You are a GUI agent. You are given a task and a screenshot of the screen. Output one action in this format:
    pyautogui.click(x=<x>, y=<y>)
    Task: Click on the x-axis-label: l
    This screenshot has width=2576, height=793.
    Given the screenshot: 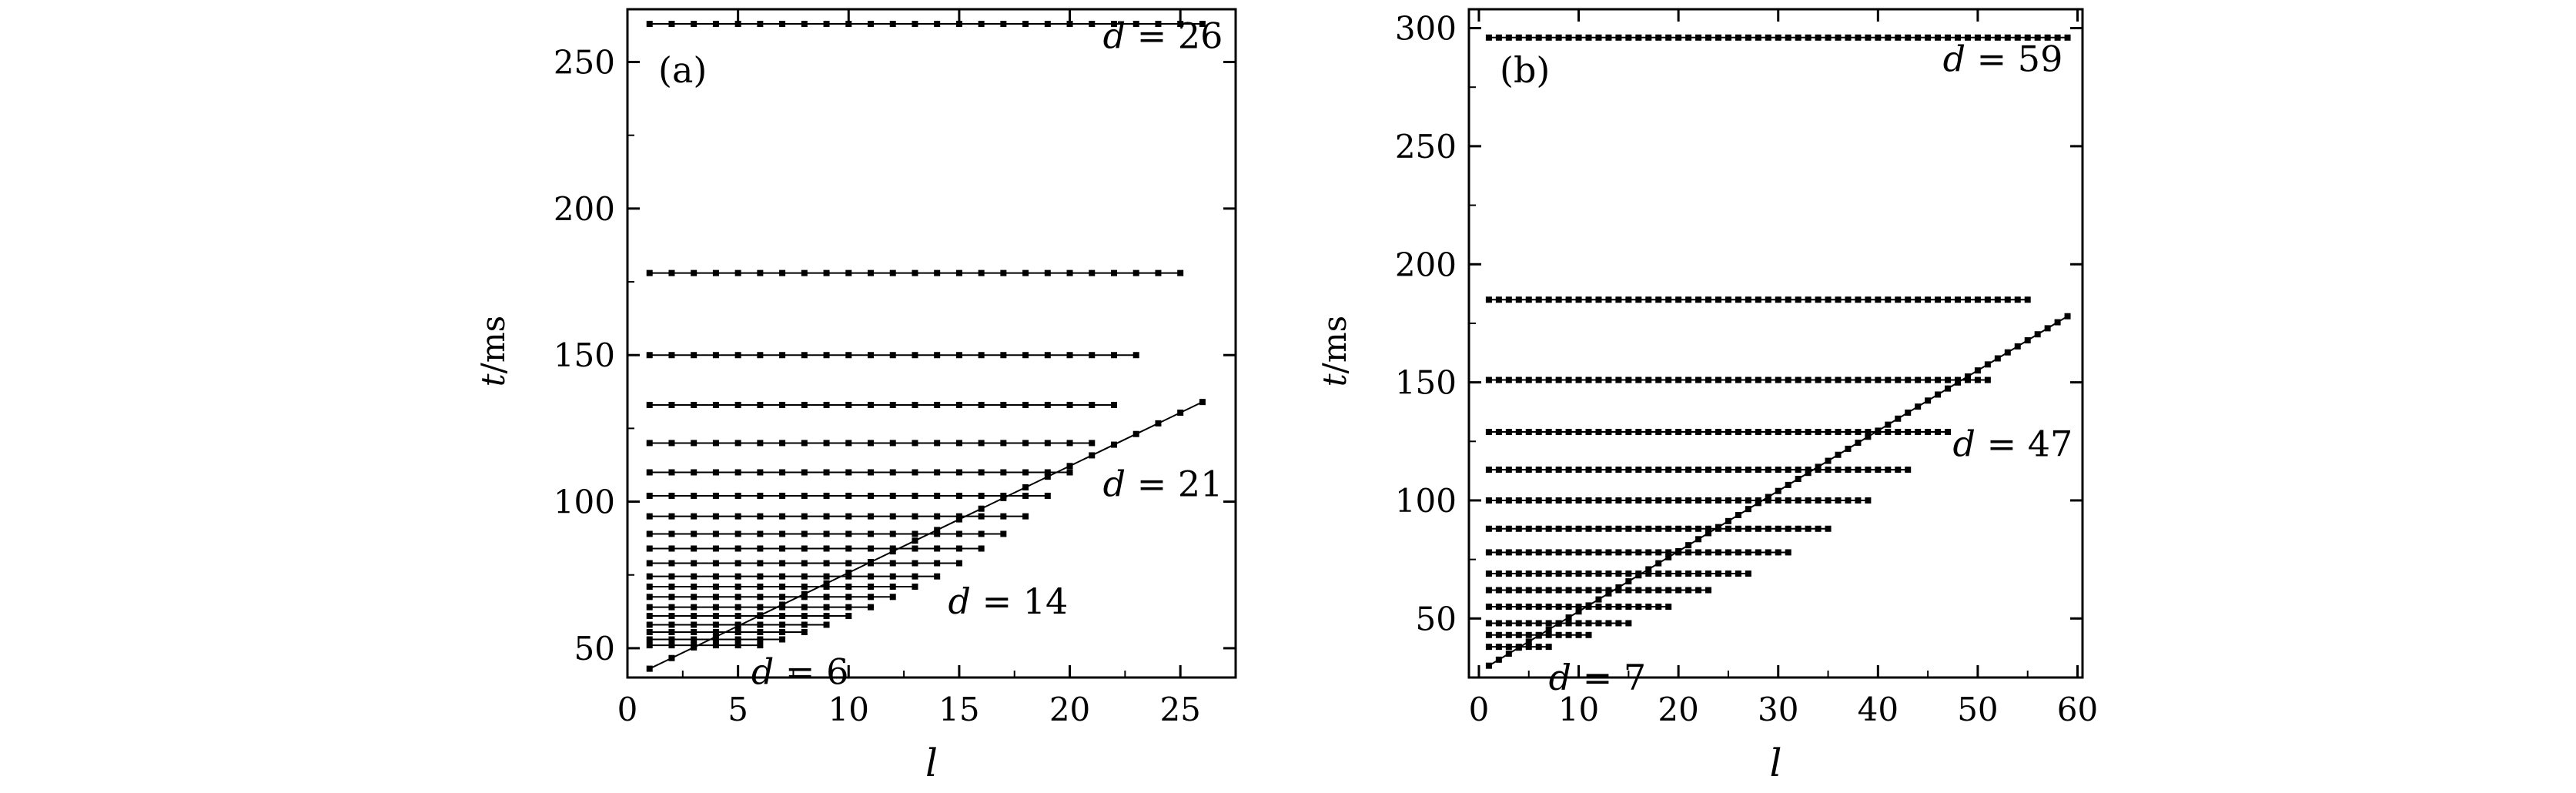 What is the action you would take?
    pyautogui.click(x=931, y=763)
    